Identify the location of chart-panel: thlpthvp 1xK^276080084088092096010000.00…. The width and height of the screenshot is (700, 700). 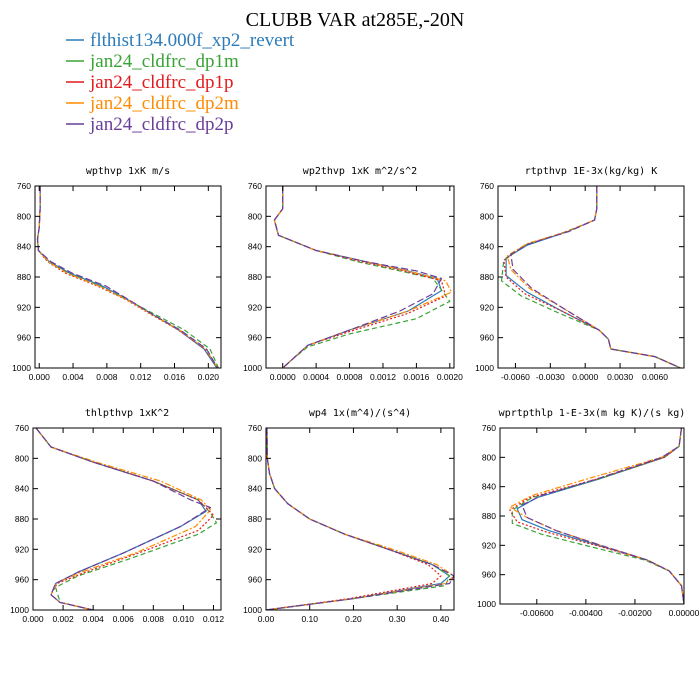
(117, 516).